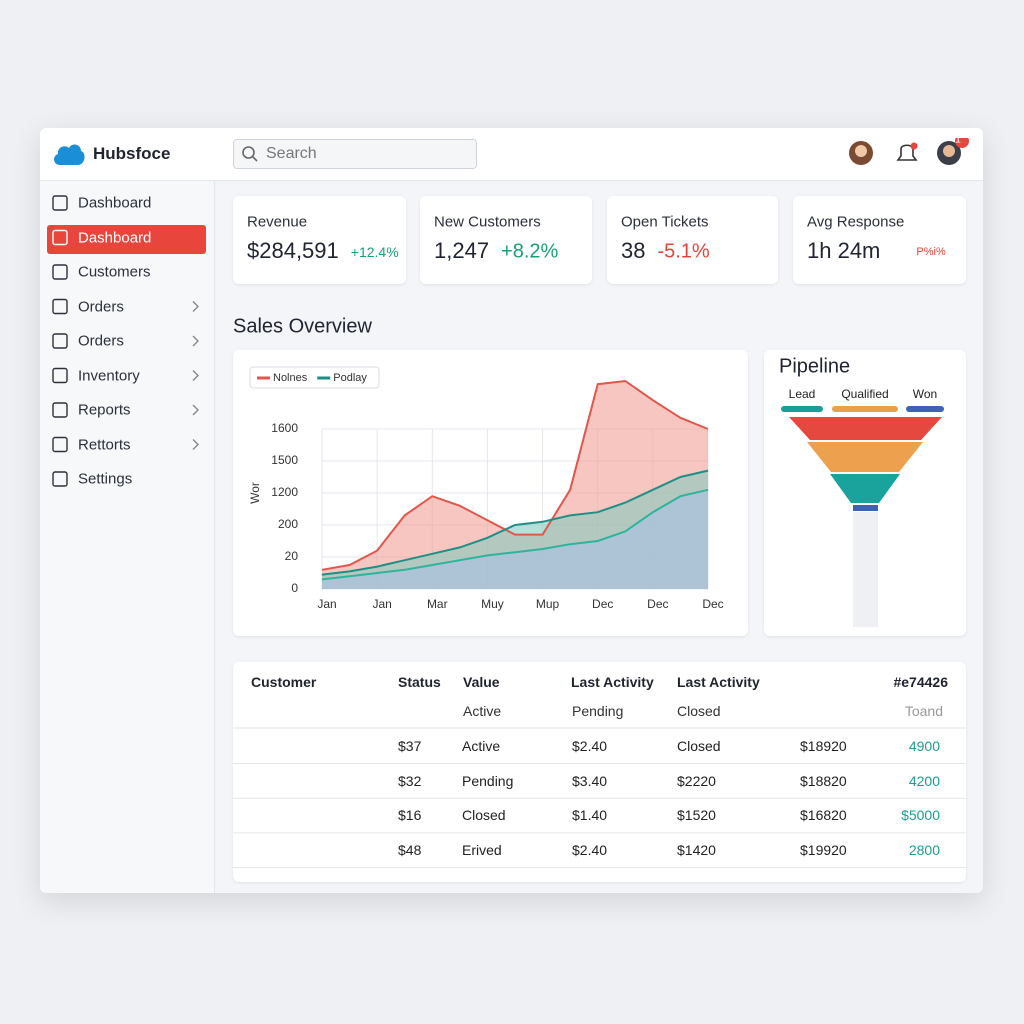 The image size is (1024, 1024). Describe the element at coordinates (815, 366) in the screenshot. I see `pipeline-title: Pipeline` at that location.